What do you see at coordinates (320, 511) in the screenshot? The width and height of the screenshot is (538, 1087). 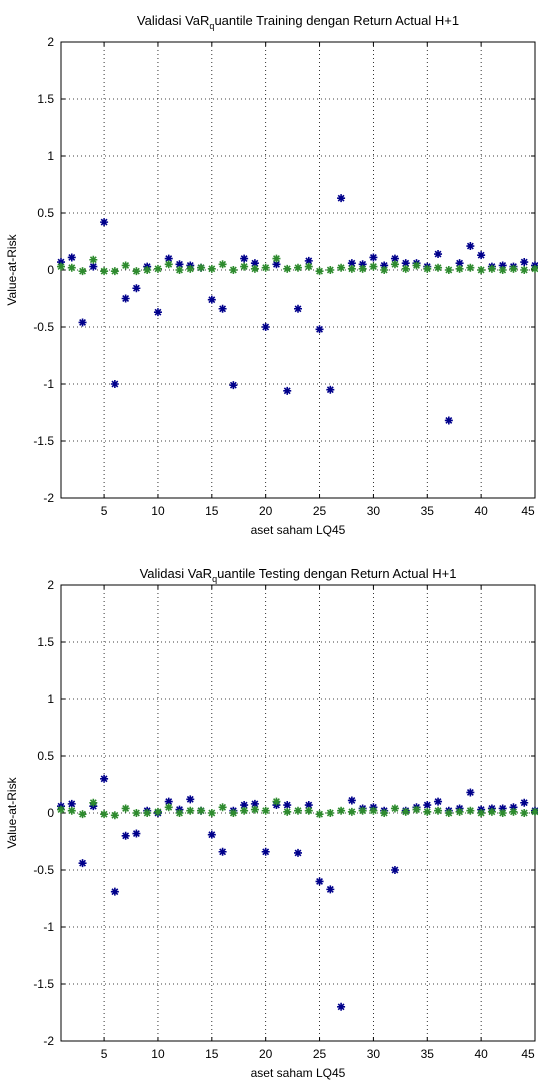 I see `x-tick-label: 25` at bounding box center [320, 511].